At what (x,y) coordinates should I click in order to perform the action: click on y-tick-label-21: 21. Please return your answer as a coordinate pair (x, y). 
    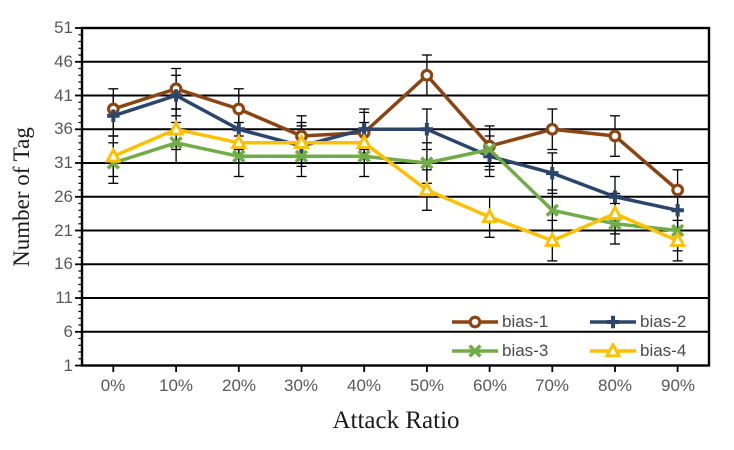
    Looking at the image, I should click on (63, 230).